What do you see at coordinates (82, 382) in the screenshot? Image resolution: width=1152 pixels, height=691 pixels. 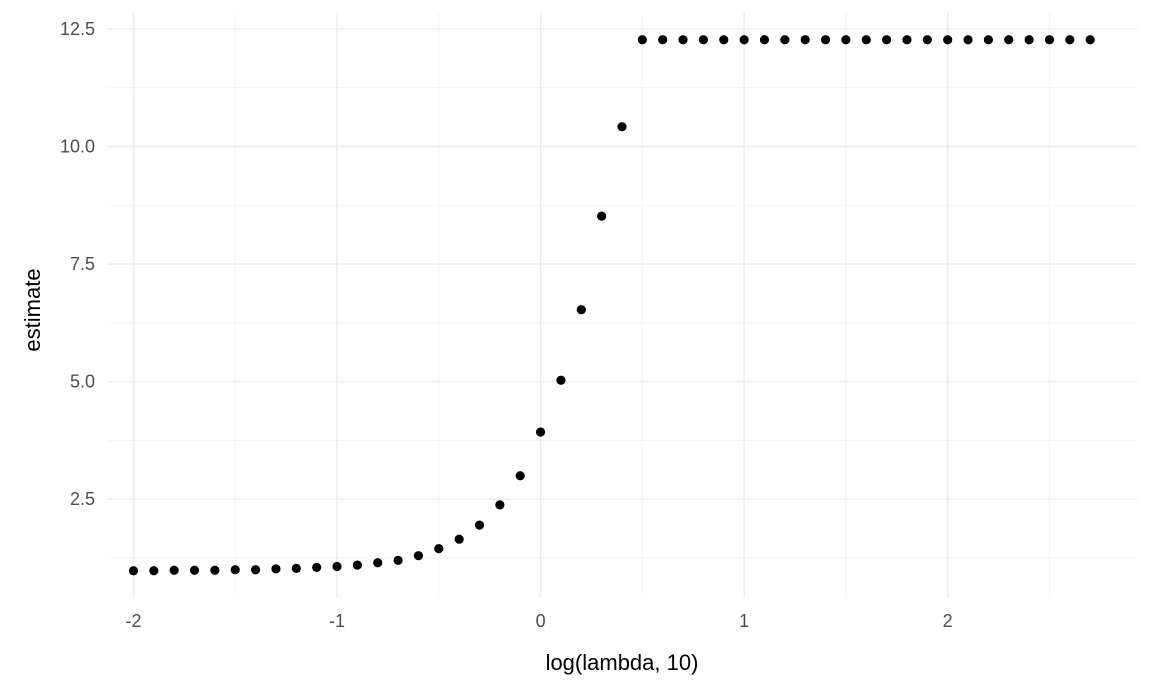 I see `y-tick-label: 5.0` at bounding box center [82, 382].